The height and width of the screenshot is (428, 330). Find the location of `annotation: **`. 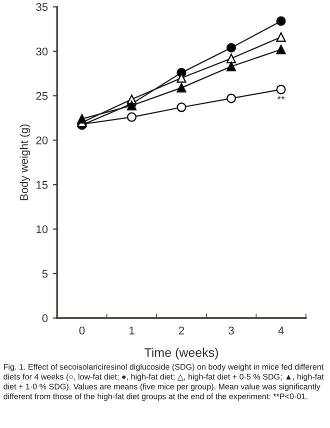

annotation: ** is located at coordinates (281, 98).